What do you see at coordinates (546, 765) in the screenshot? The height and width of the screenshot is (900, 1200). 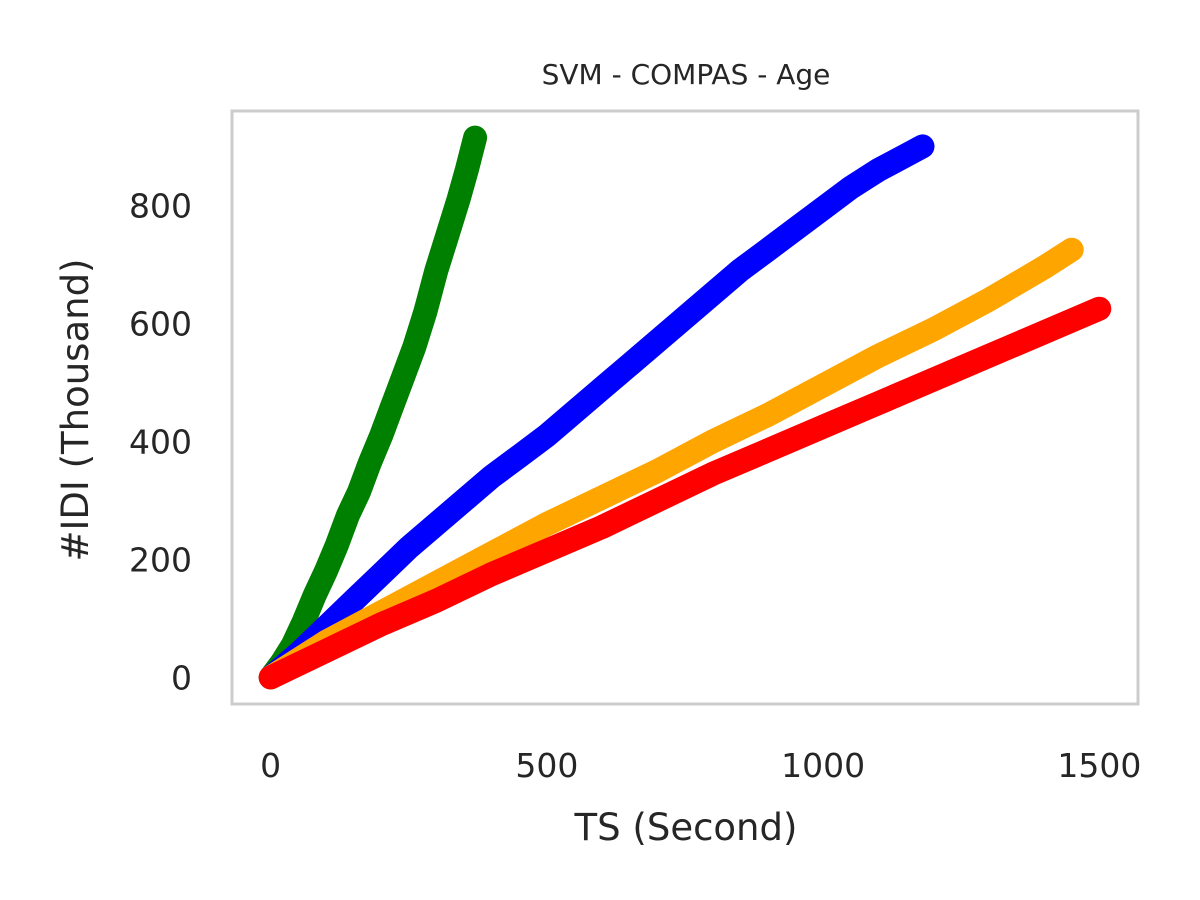 I see `x-tick-label: 500` at bounding box center [546, 765].